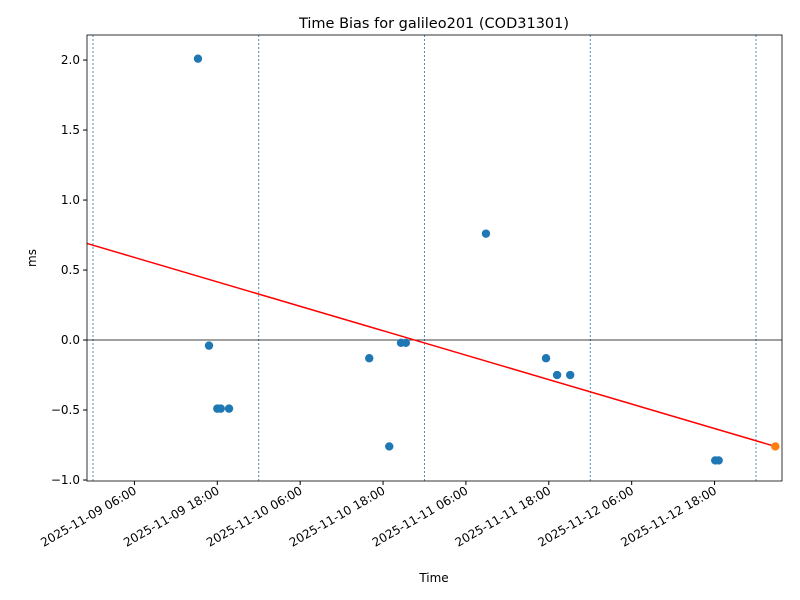 This screenshot has width=800, height=600. I want to click on y-tick-label: 0.0, so click(70, 340).